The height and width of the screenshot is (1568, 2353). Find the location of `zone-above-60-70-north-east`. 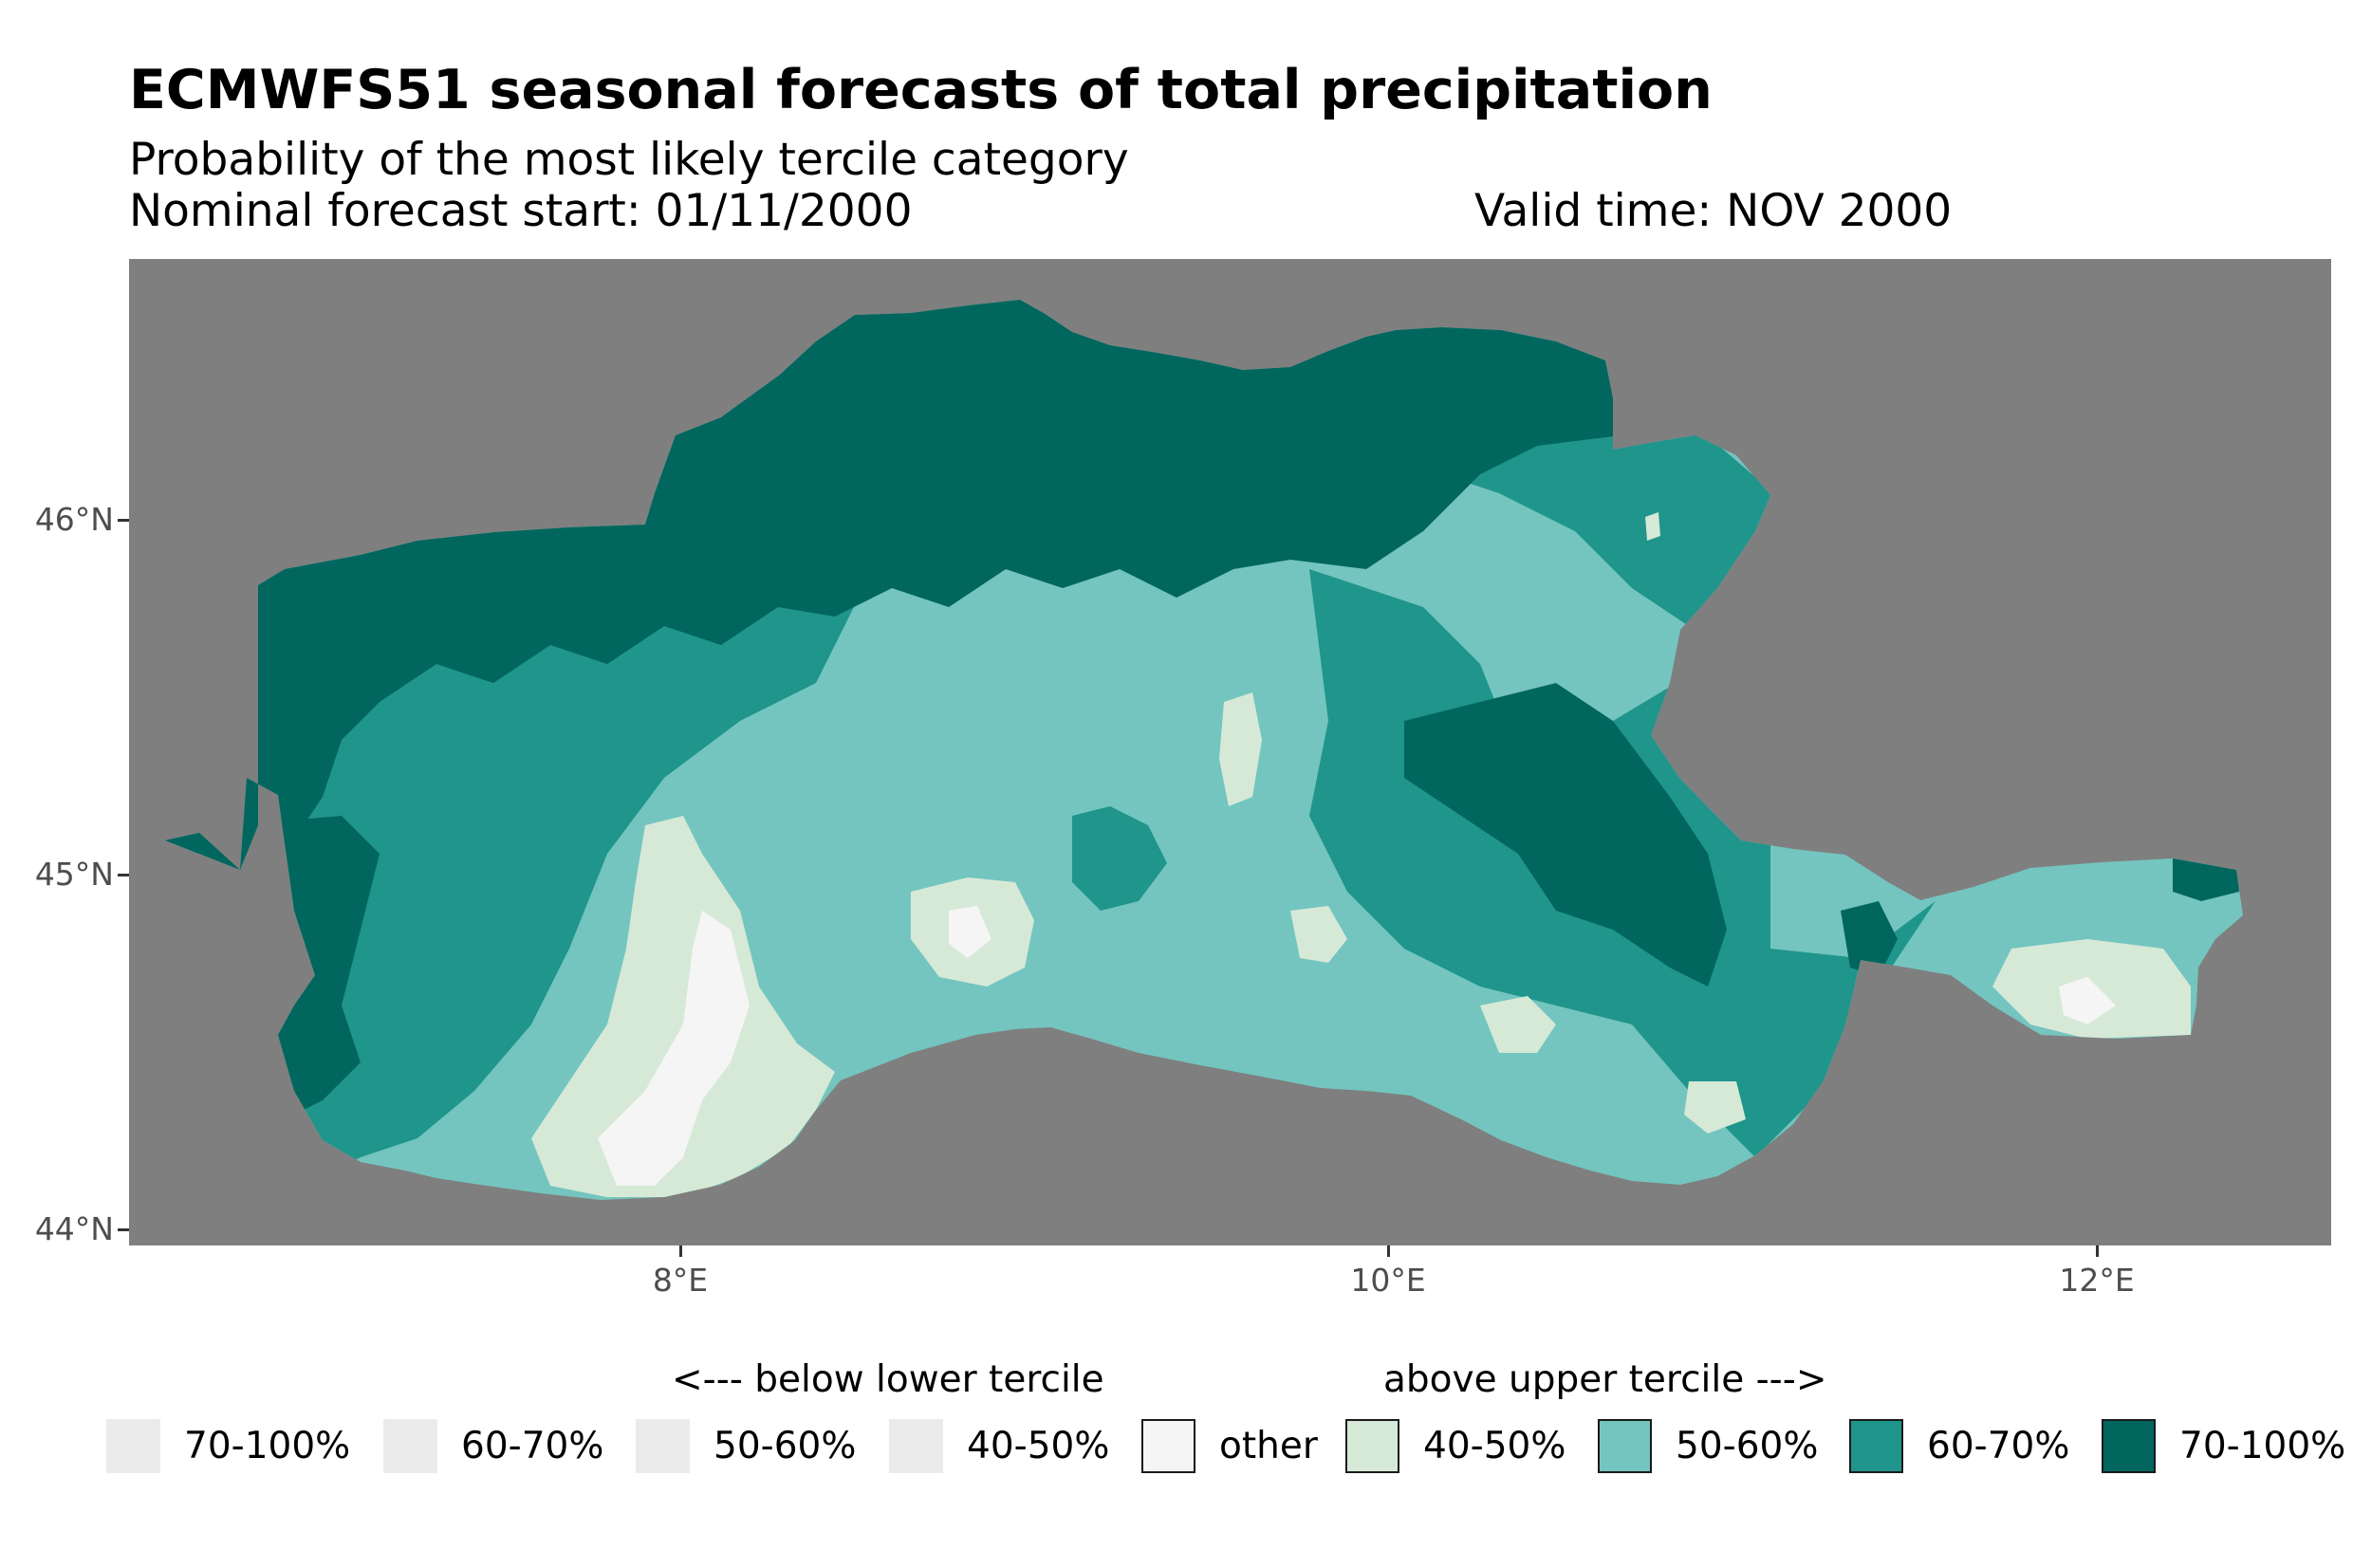

zone-above-60-70-north-east is located at coordinates (1598, 522).